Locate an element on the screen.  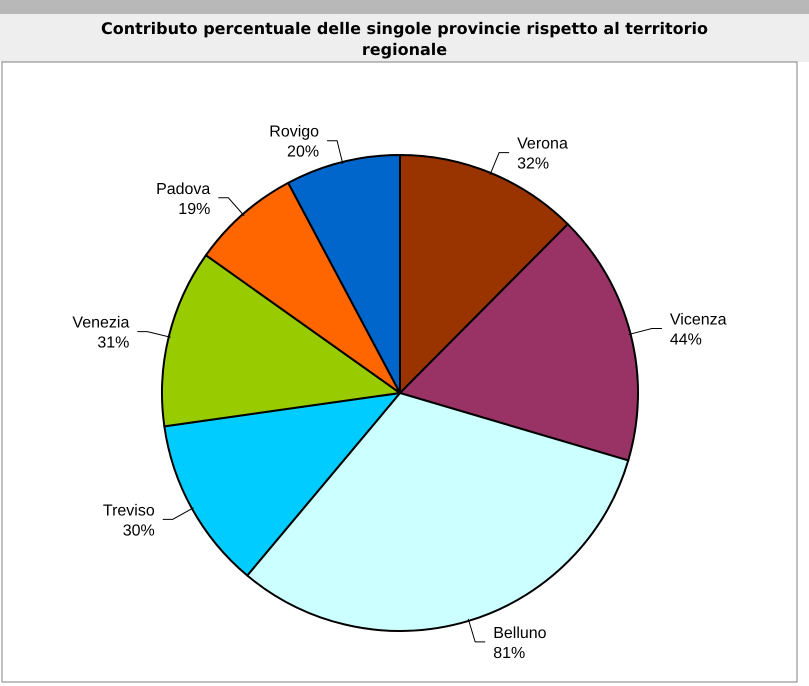
slice-label: Padova is located at coordinates (183, 189).